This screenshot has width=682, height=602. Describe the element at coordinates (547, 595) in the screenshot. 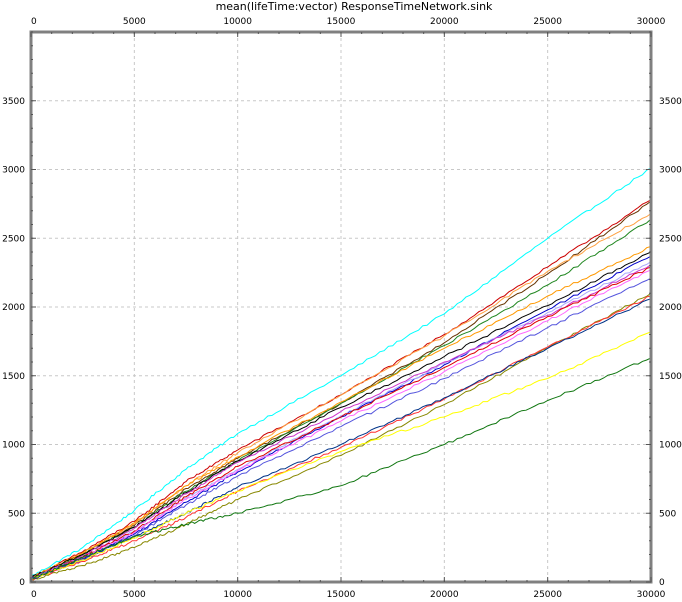

I see `x-tick-label-bottom: 25000` at that location.